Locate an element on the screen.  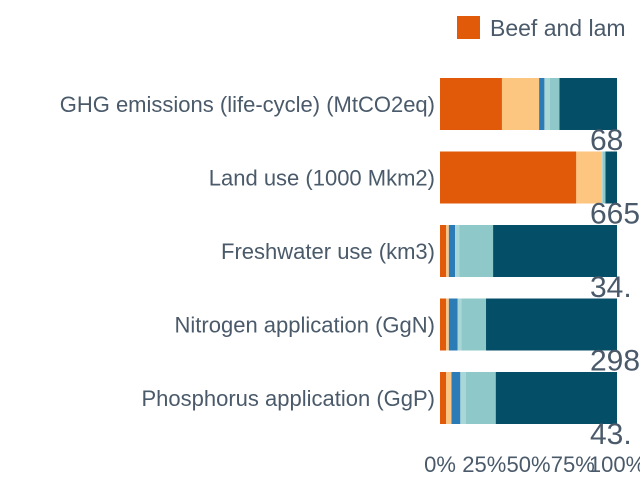
category-label: Nitrogen application (GgN) is located at coordinates (305, 325).